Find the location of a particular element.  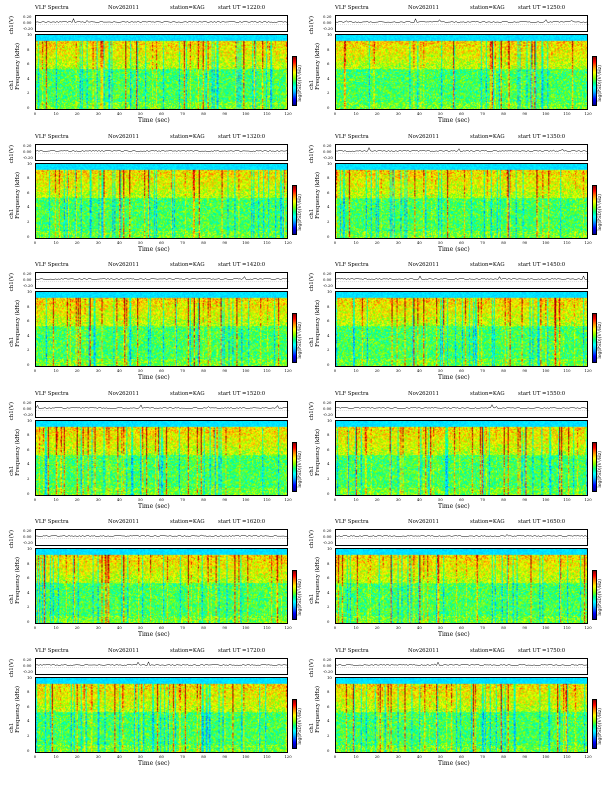

x-tick: 40 is located at coordinates (119, 113).